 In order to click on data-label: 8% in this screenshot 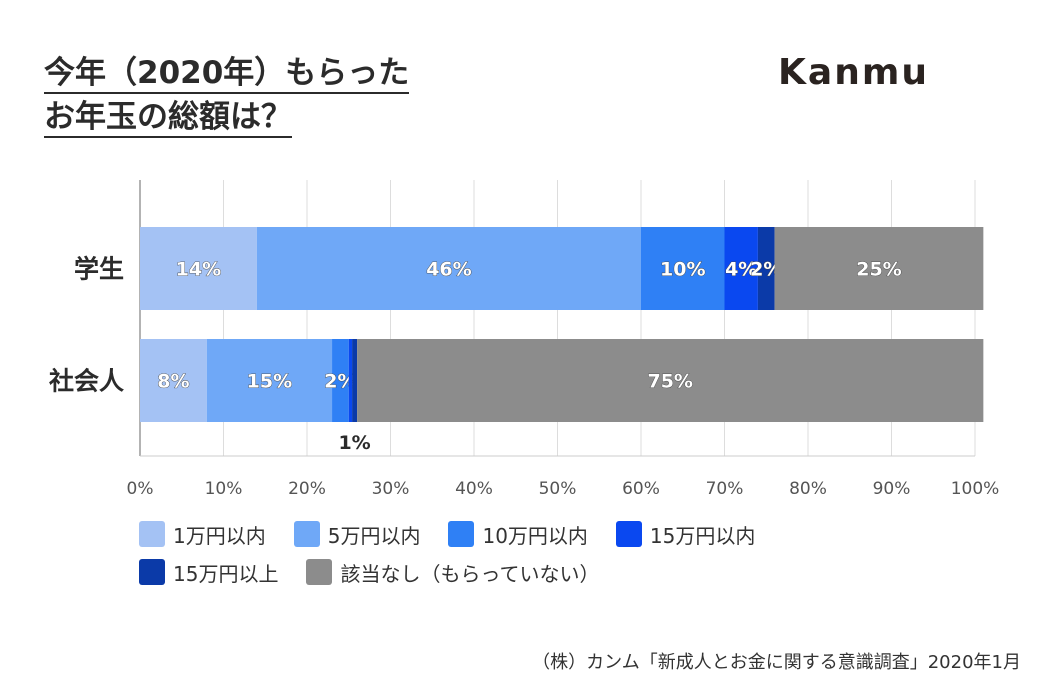, I will do `click(173, 382)`.